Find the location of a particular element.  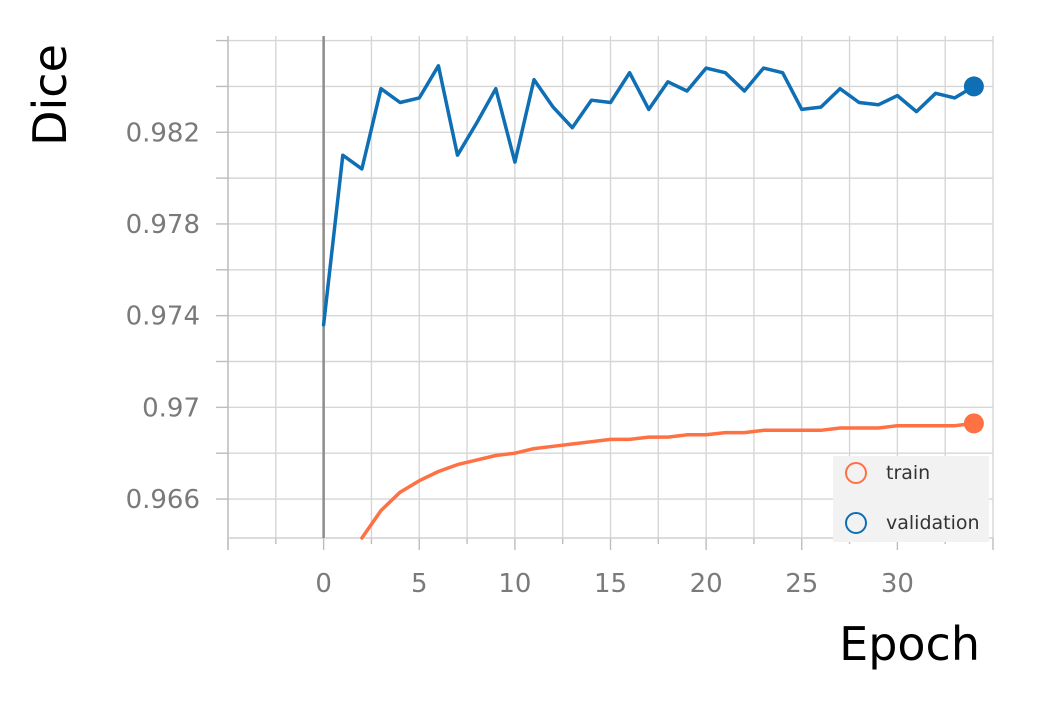

legend-label-train: train is located at coordinates (908, 473).